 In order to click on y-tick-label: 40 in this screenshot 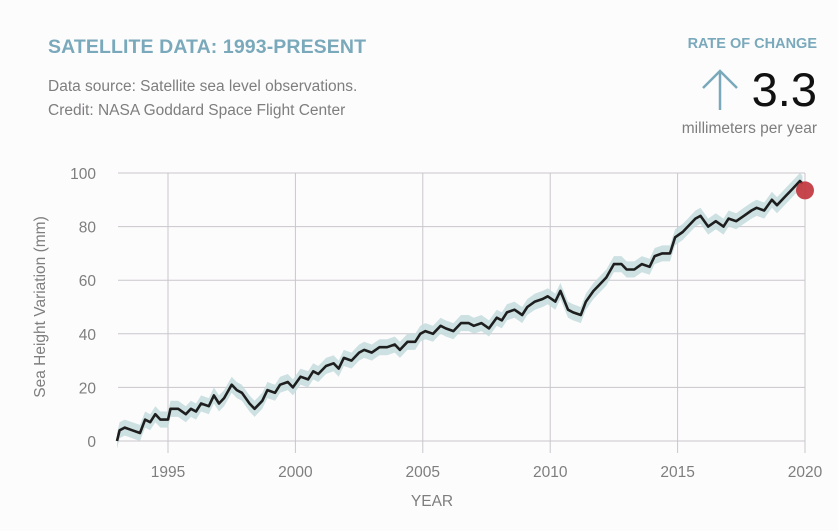, I will do `click(88, 335)`.